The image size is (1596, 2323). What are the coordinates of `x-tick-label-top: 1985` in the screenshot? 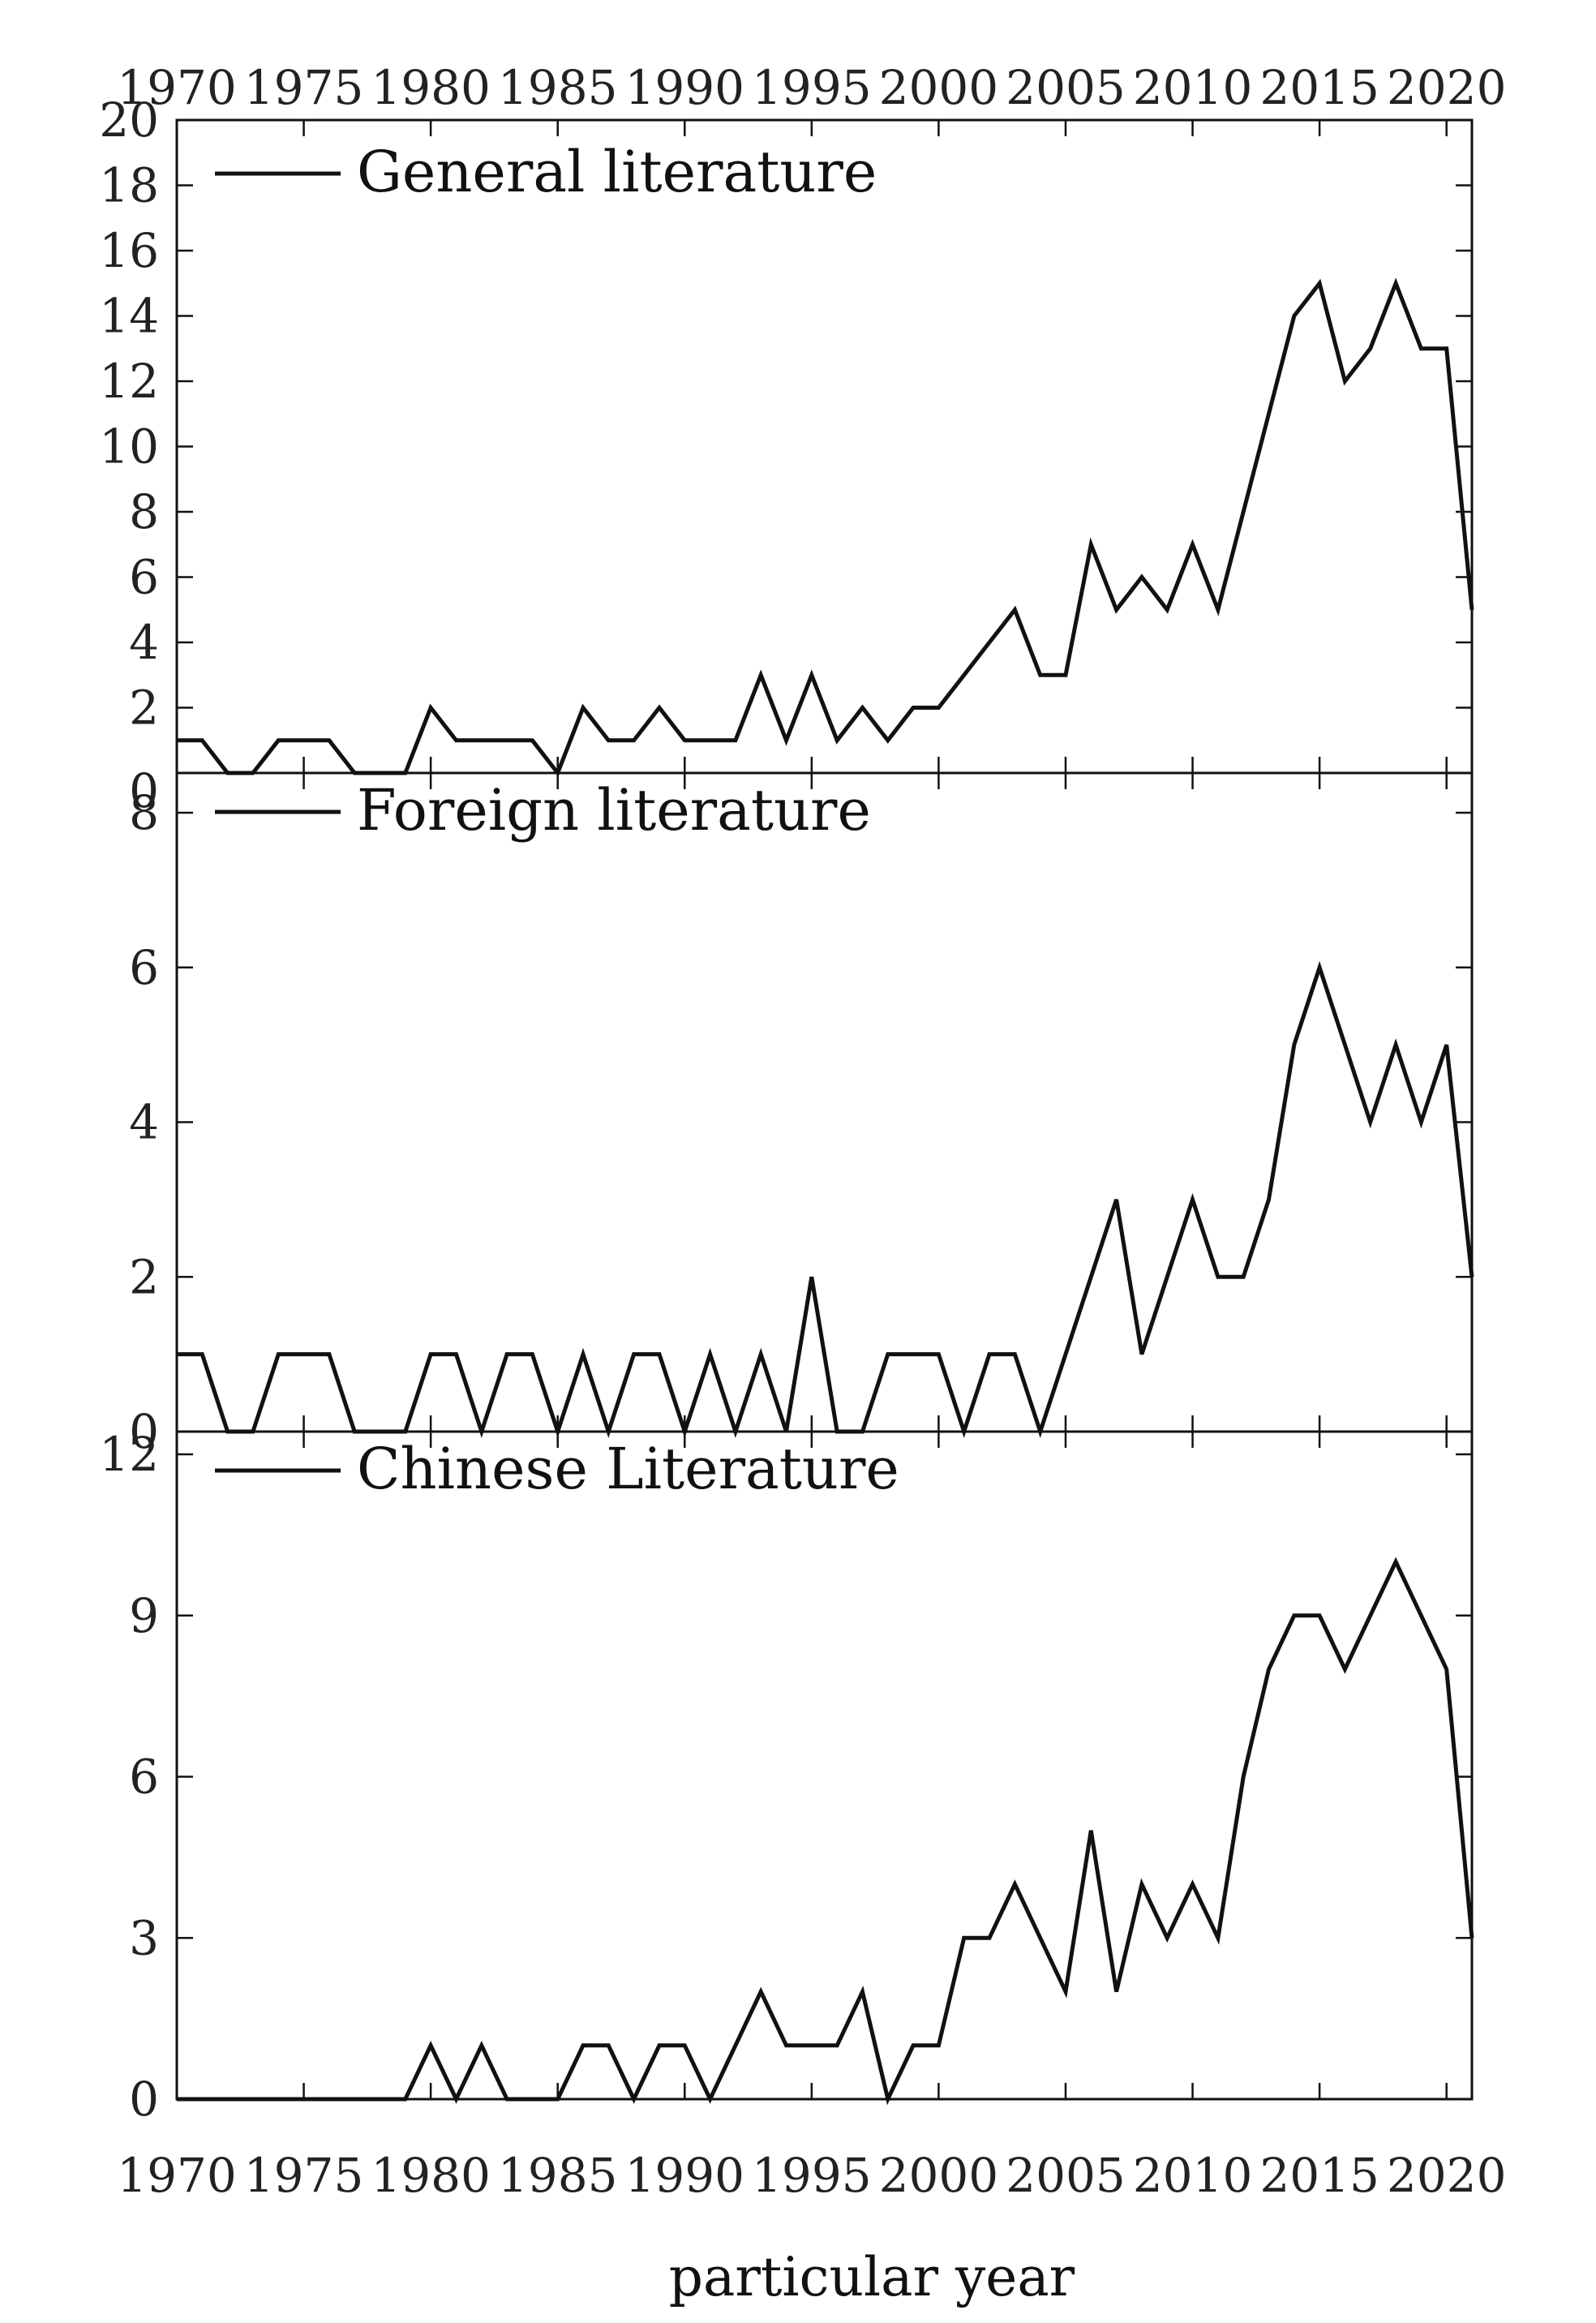 It's located at (558, 87).